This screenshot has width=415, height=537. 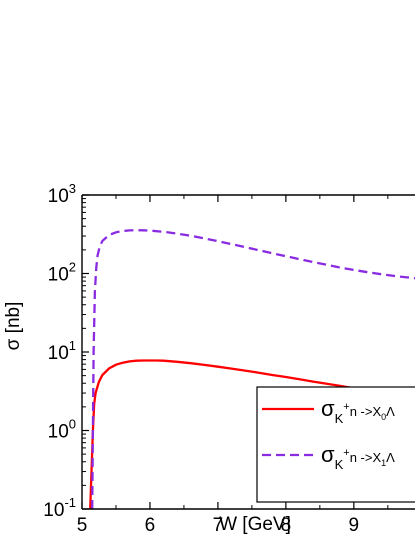 What do you see at coordinates (286, 525) in the screenshot?
I see `x-tick-label: 8` at bounding box center [286, 525].